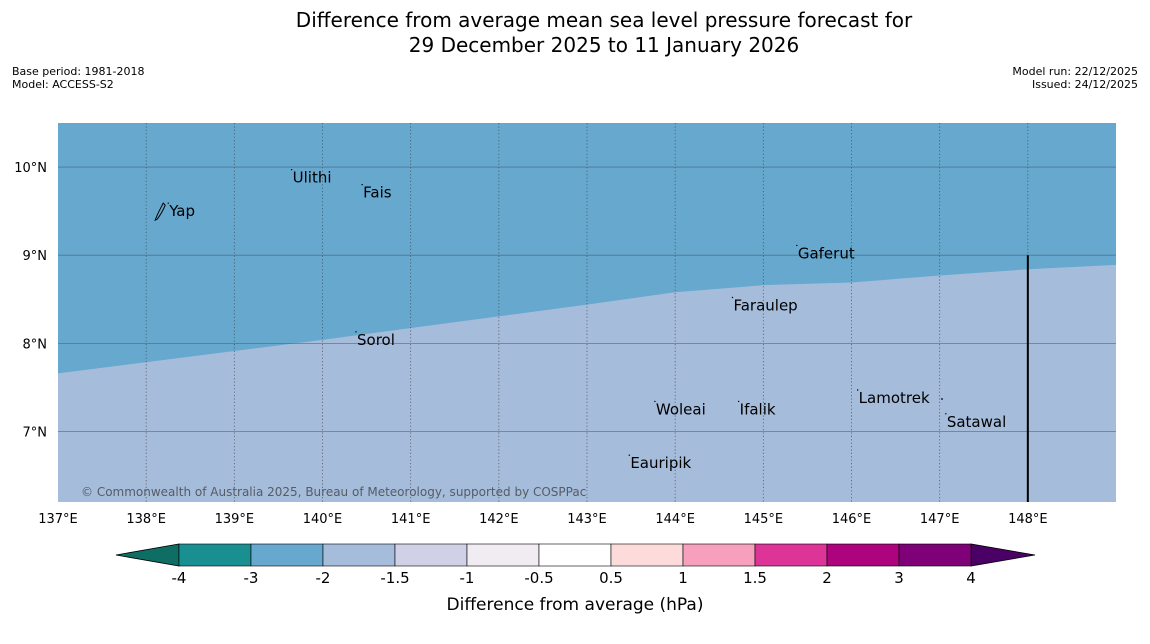 This screenshot has width=1150, height=644. Describe the element at coordinates (35, 256) in the screenshot. I see `lat-tick-label: 9°N` at that location.